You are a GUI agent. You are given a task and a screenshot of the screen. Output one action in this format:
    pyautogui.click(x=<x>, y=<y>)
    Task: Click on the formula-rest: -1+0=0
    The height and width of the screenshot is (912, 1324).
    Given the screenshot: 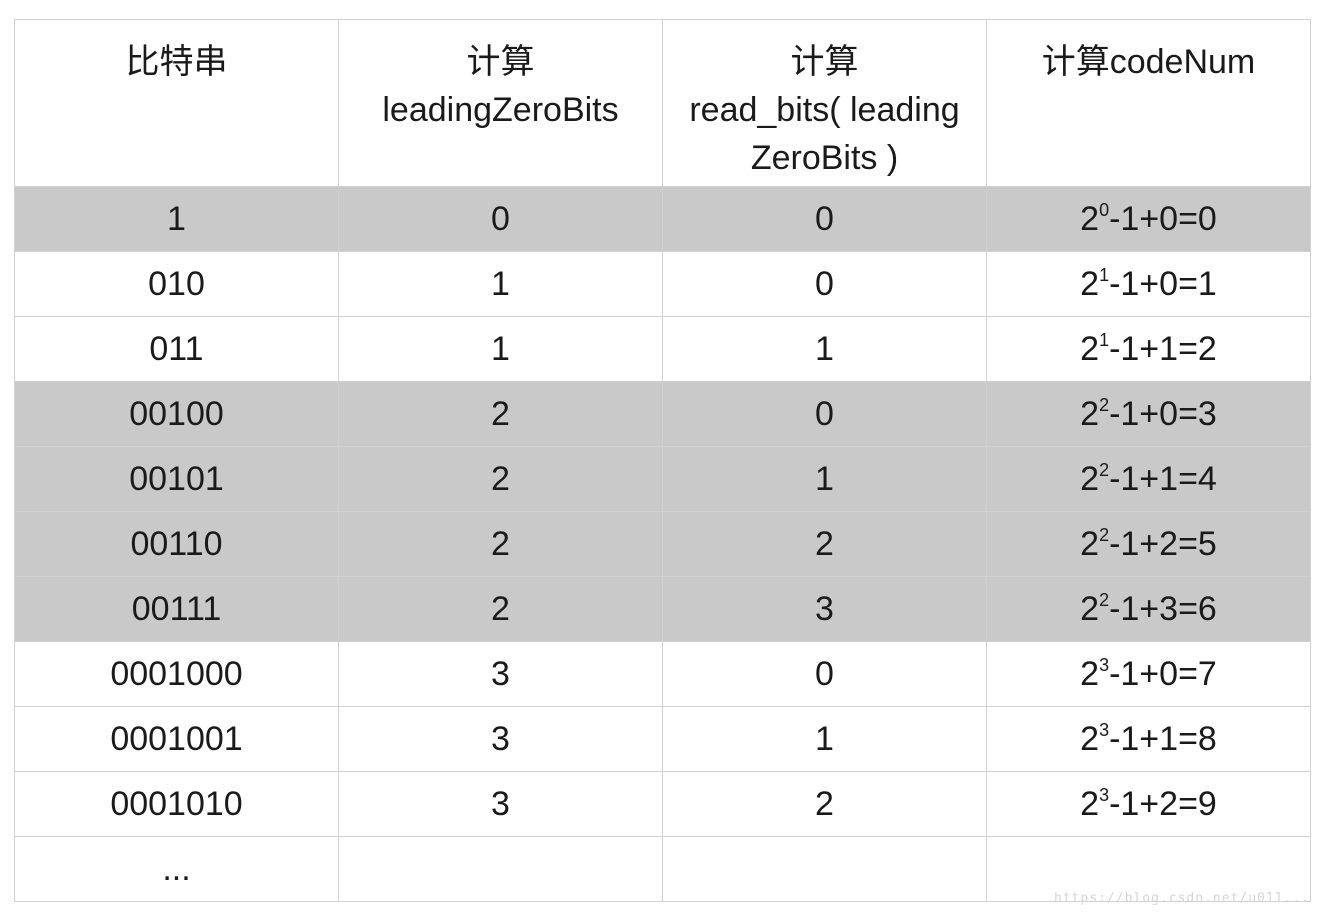 What is the action you would take?
    pyautogui.click(x=1163, y=218)
    